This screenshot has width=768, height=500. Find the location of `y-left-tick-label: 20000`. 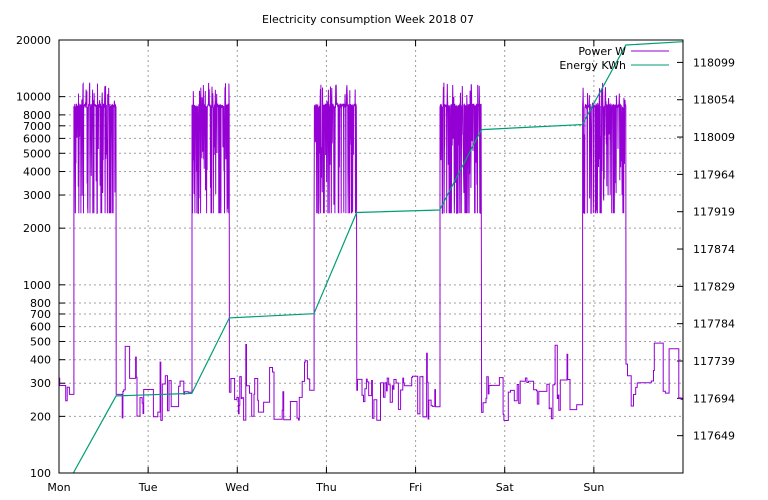

y-left-tick-label: 20000 is located at coordinates (33, 40).